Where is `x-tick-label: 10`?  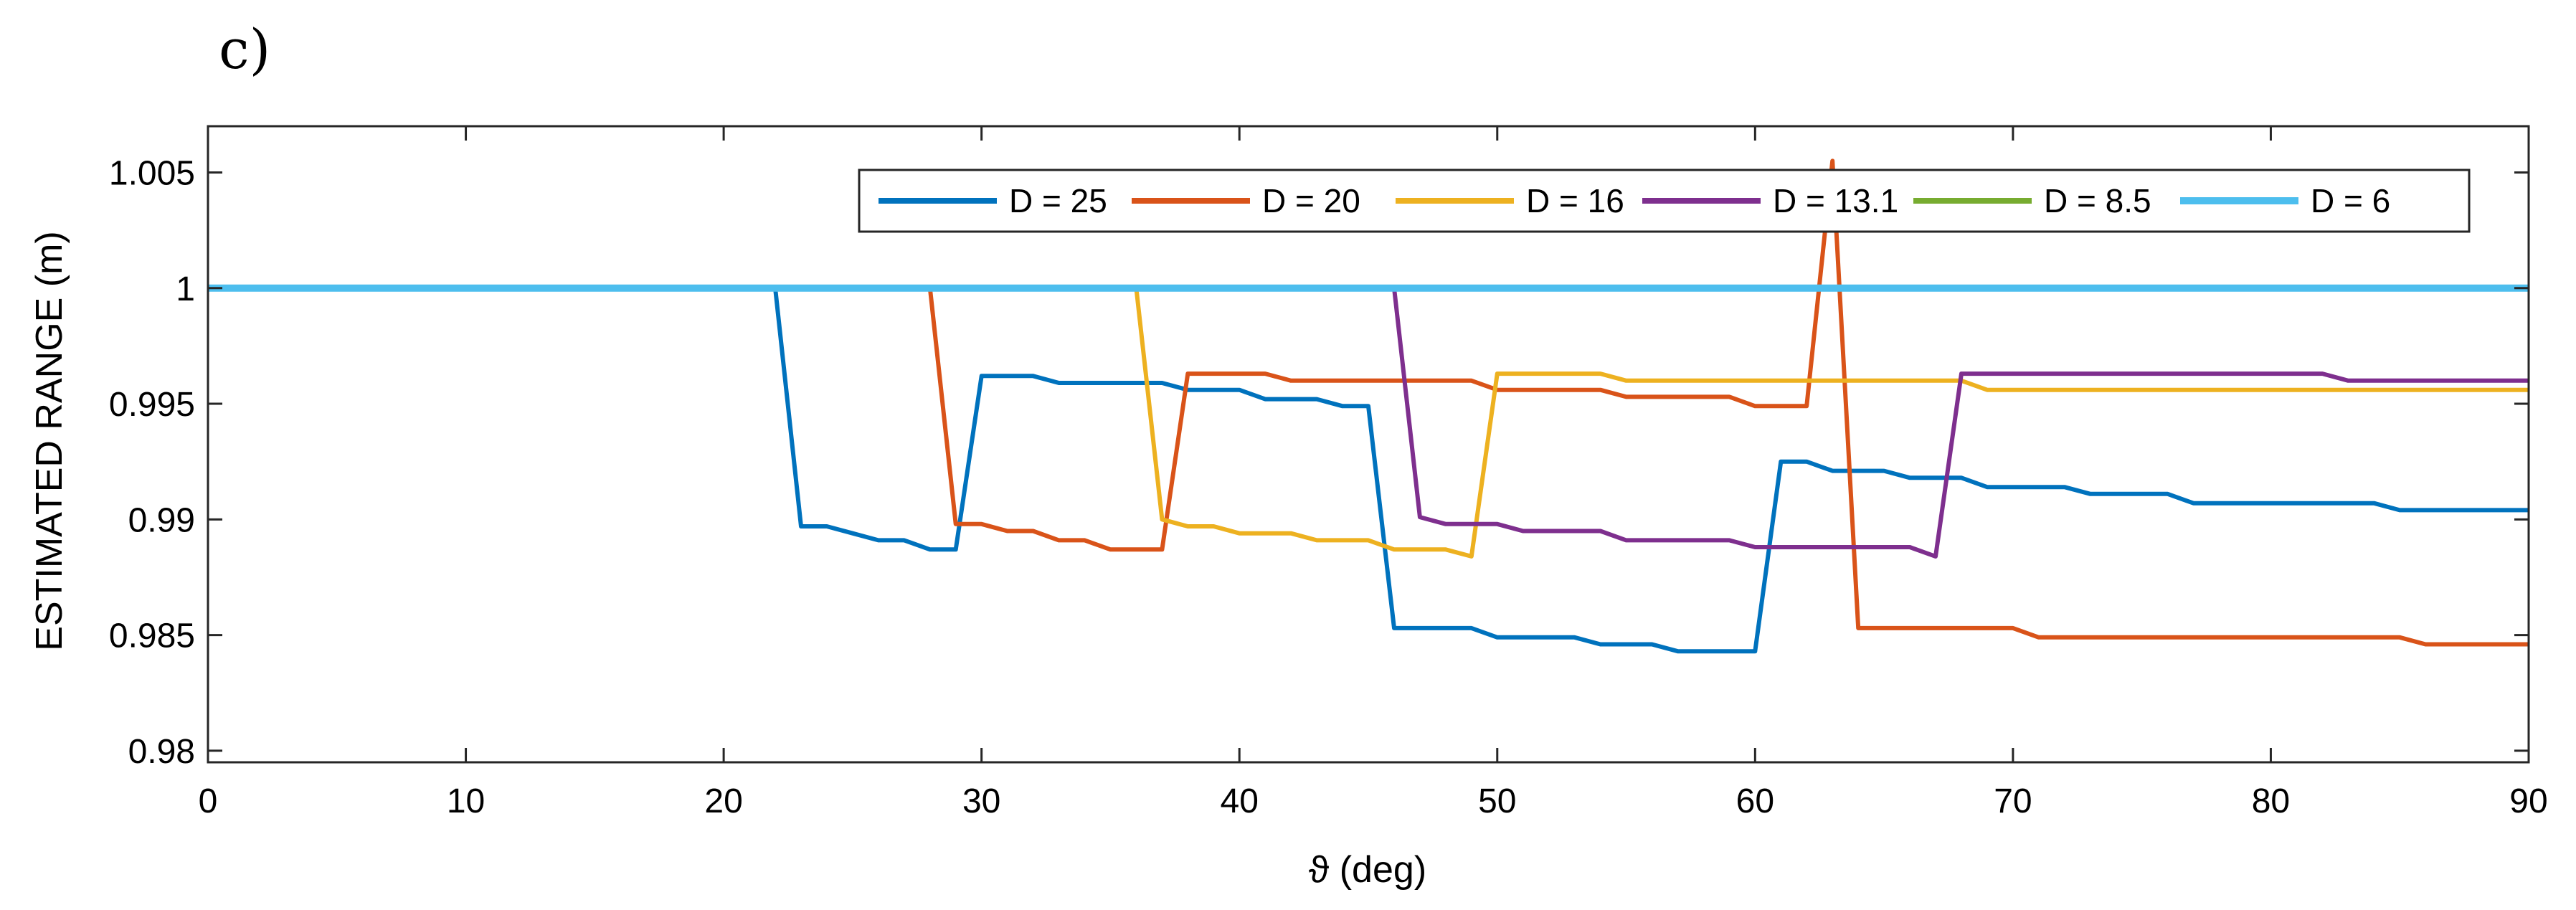
x-tick-label: 10 is located at coordinates (466, 801).